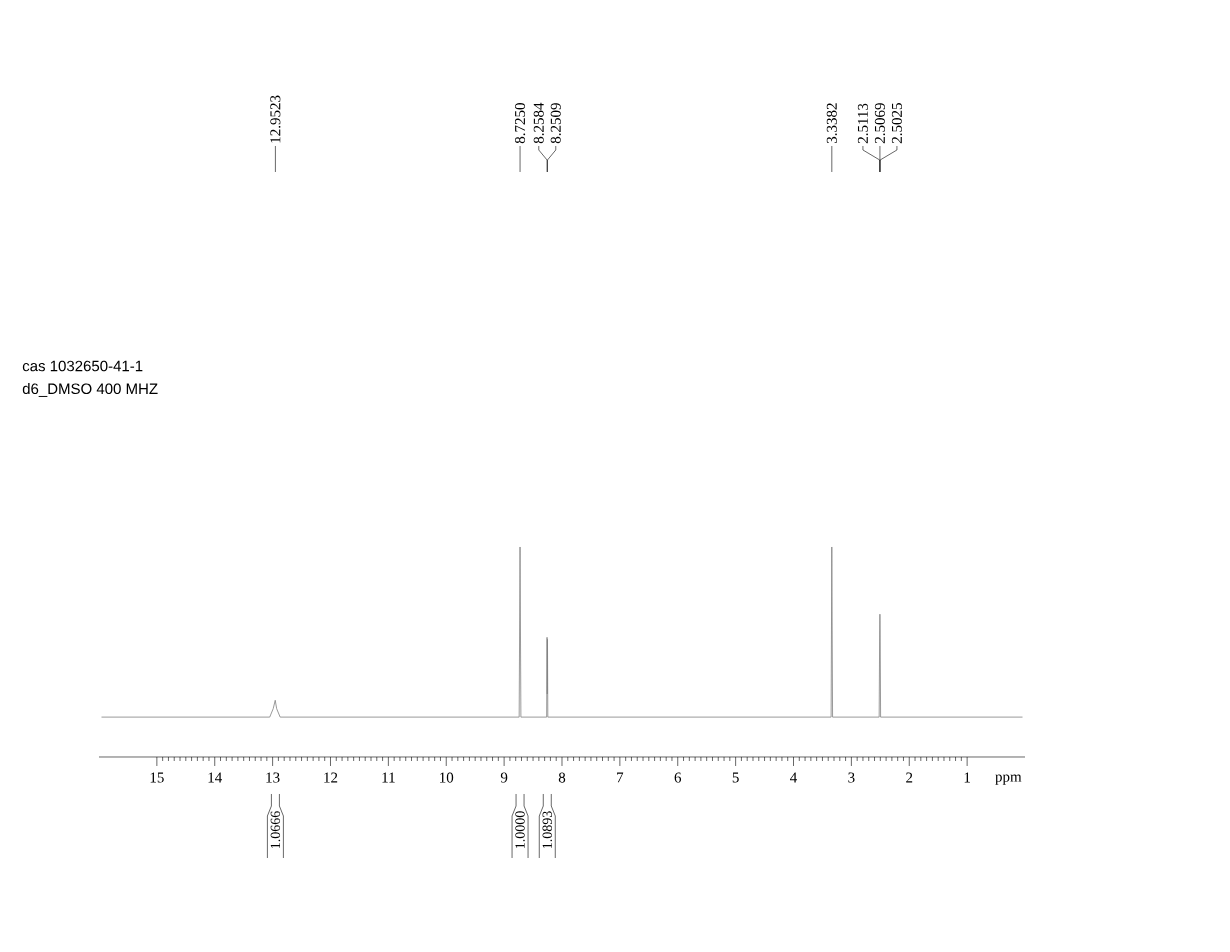 Image resolution: width=1230 pixels, height=952 pixels. Describe the element at coordinates (1008, 779) in the screenshot. I see `x-axis-title: ppm` at that location.